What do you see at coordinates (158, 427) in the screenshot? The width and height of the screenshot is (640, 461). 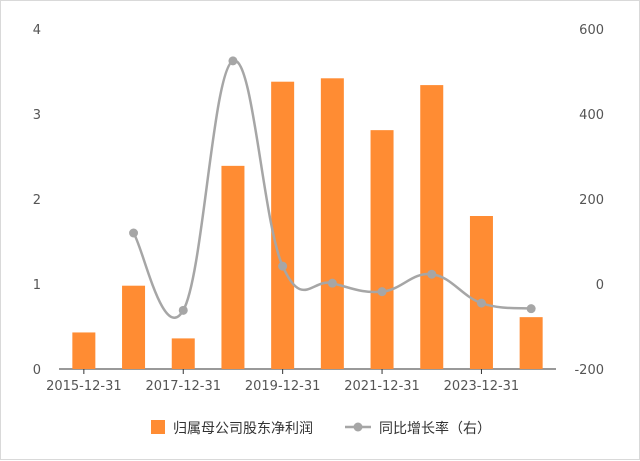 I see `legend-swatch-bar` at bounding box center [158, 427].